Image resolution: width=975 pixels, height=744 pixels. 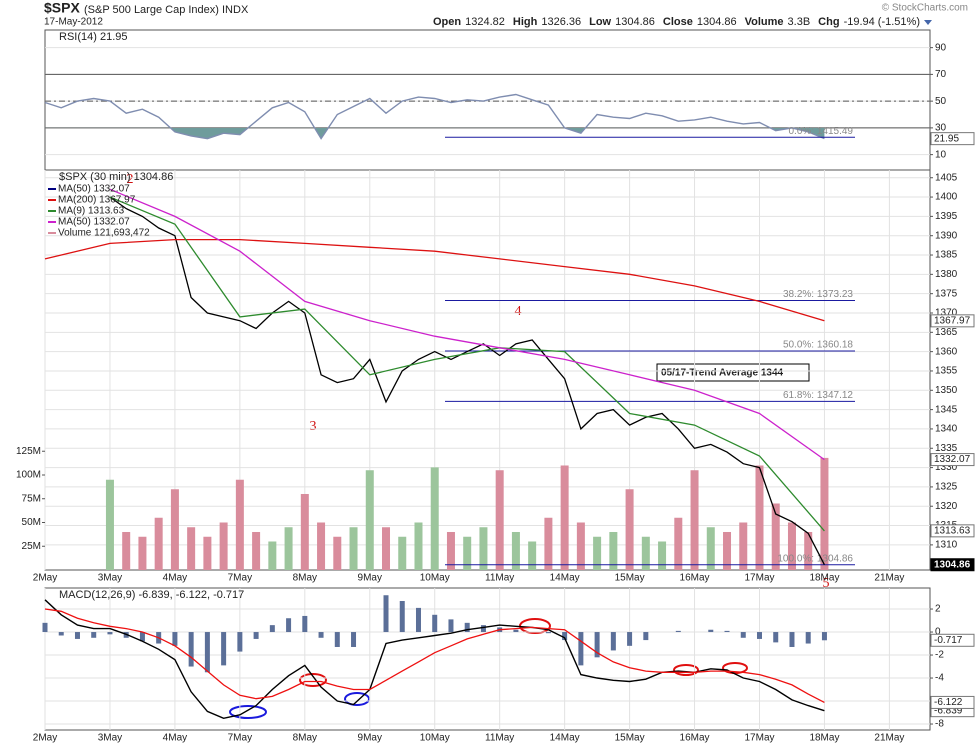 I want to click on credit: © StockCharts.com, so click(x=925, y=8).